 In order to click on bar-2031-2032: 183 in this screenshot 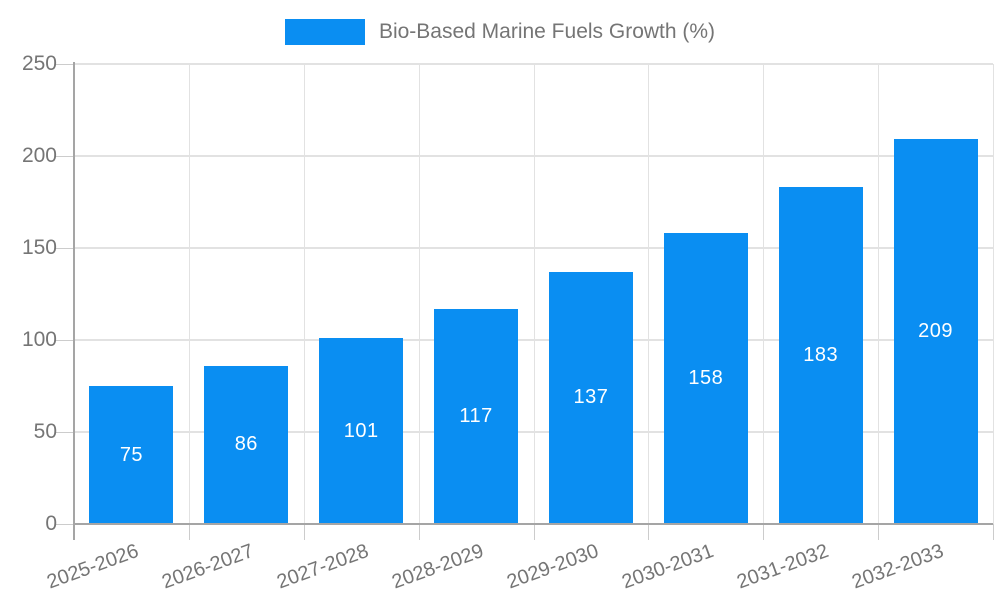, I will do `click(820, 355)`.